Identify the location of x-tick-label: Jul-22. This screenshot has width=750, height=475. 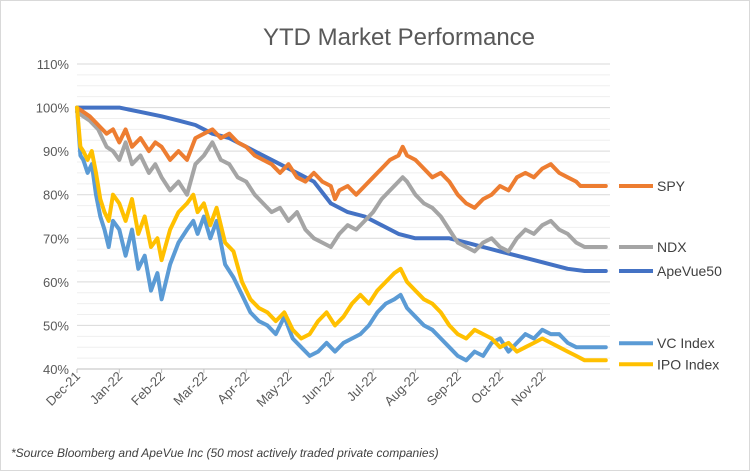
(362, 387).